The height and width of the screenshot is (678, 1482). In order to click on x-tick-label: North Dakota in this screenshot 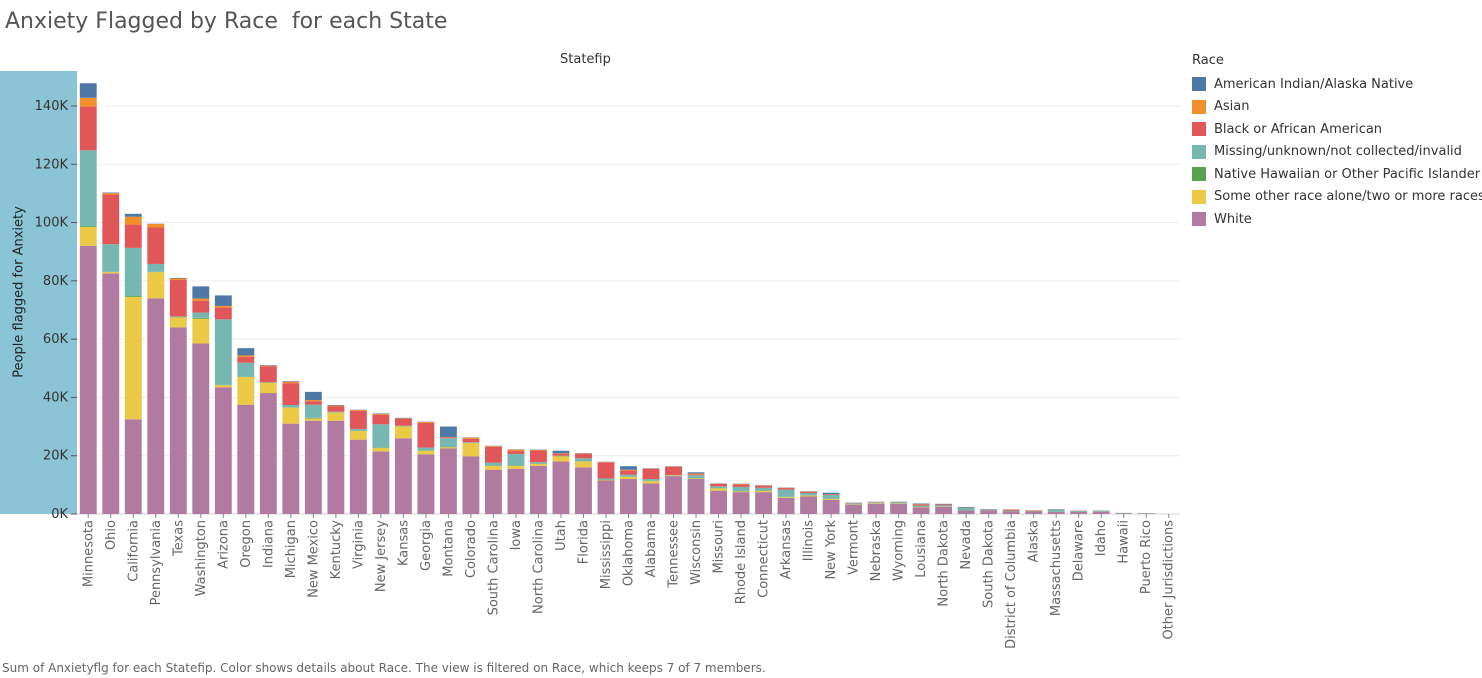, I will do `click(944, 563)`.